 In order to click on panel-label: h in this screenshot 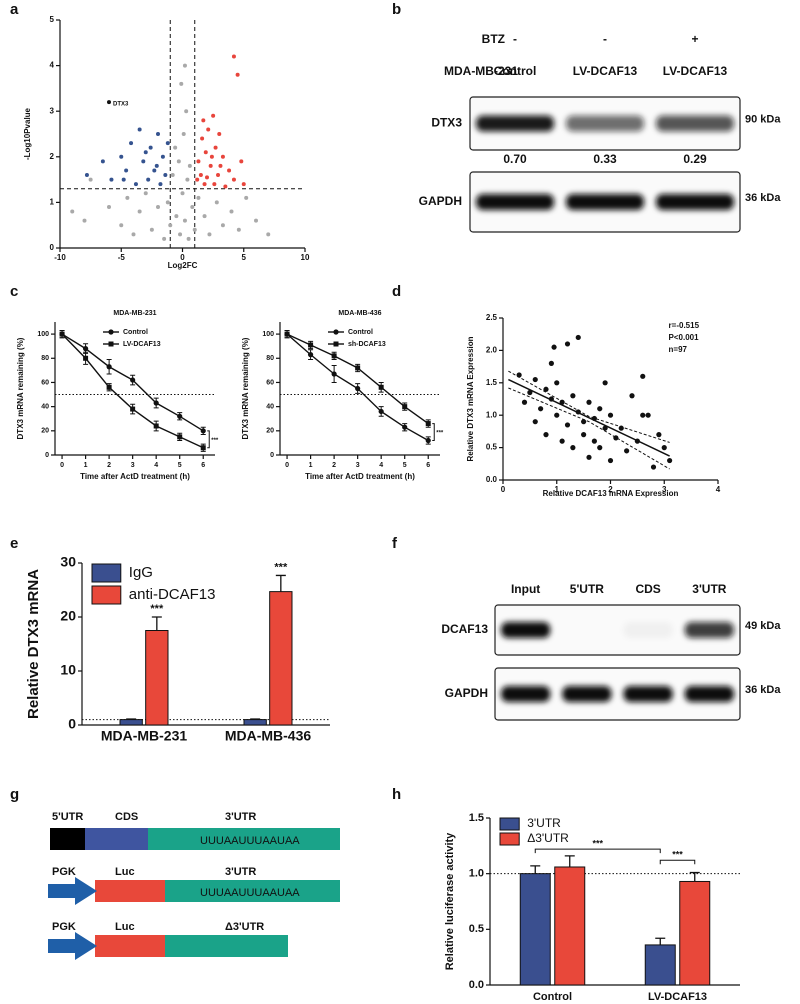, I will do `click(396, 794)`.